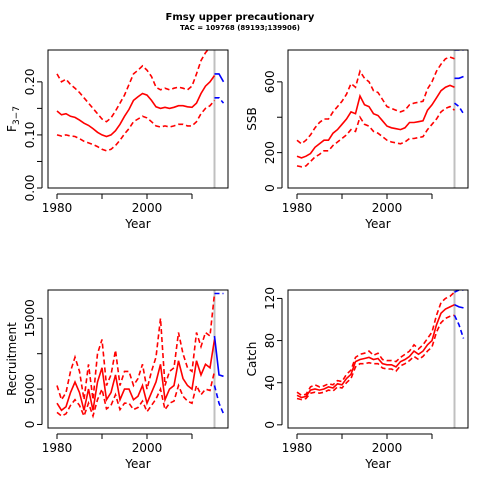  Describe the element at coordinates (17, 115) in the screenshot. I see `y-axis-label-subscript: 3−7` at that location.